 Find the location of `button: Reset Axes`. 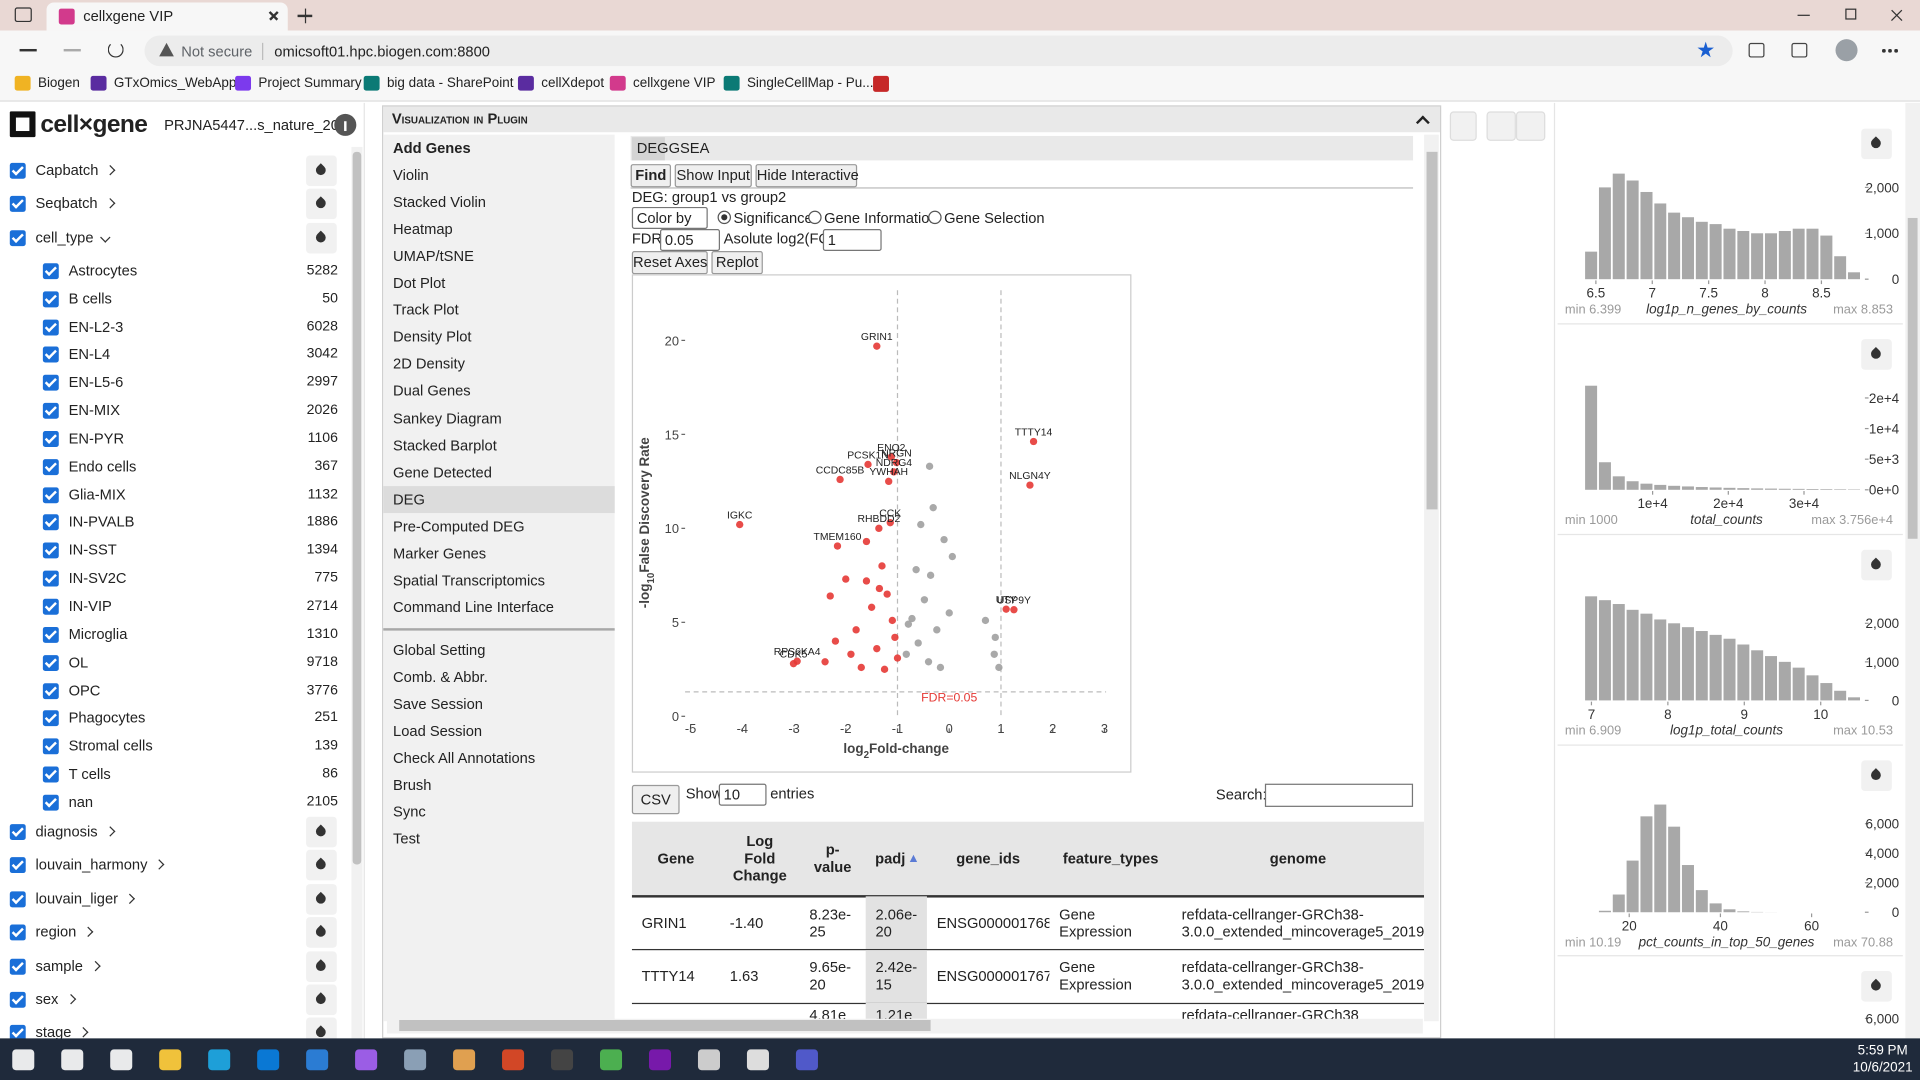

button: Reset Axes is located at coordinates (669, 263).